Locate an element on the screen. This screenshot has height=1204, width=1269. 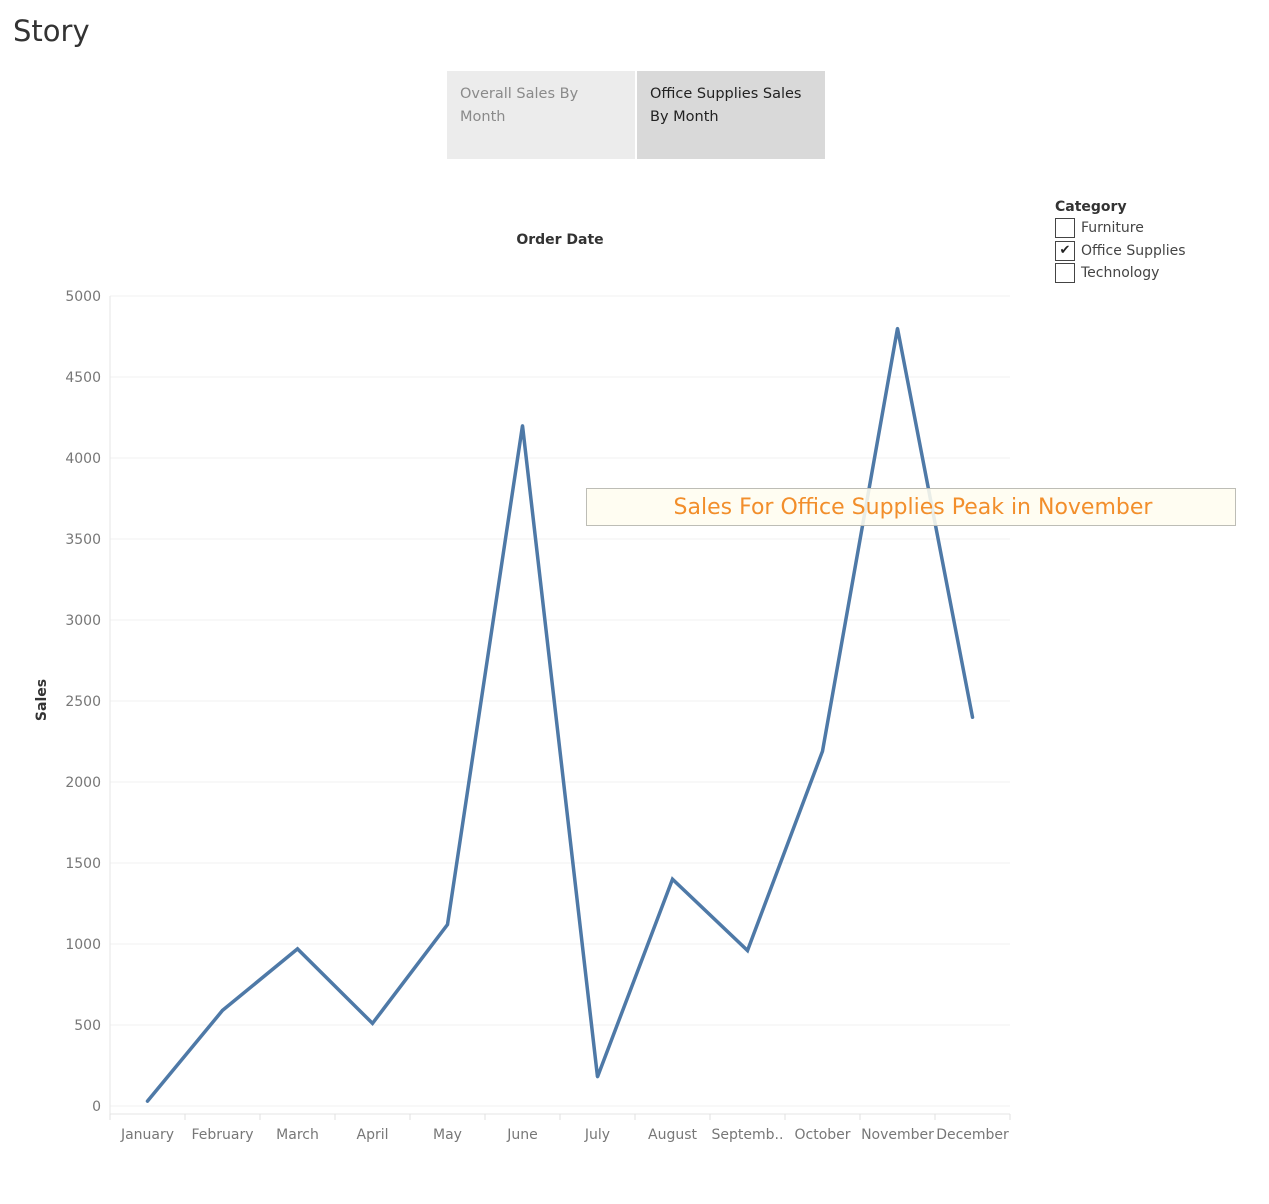
legend-item-office-supplies: ✔ Office Supplies is located at coordinates (1120, 251).